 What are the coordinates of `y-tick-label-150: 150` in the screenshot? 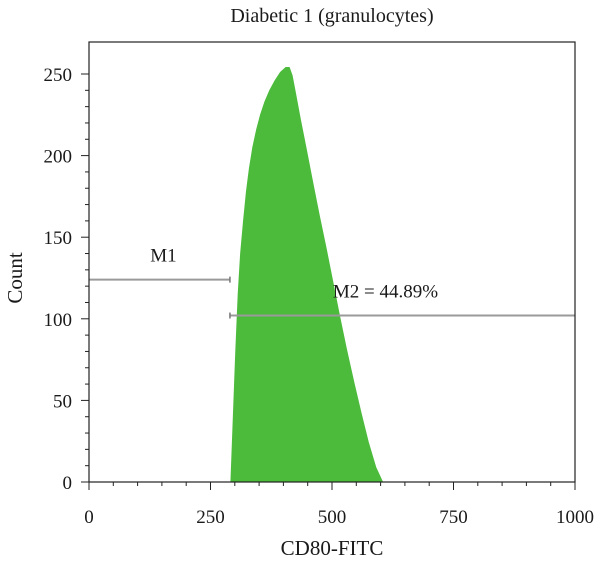 It's located at (58, 238).